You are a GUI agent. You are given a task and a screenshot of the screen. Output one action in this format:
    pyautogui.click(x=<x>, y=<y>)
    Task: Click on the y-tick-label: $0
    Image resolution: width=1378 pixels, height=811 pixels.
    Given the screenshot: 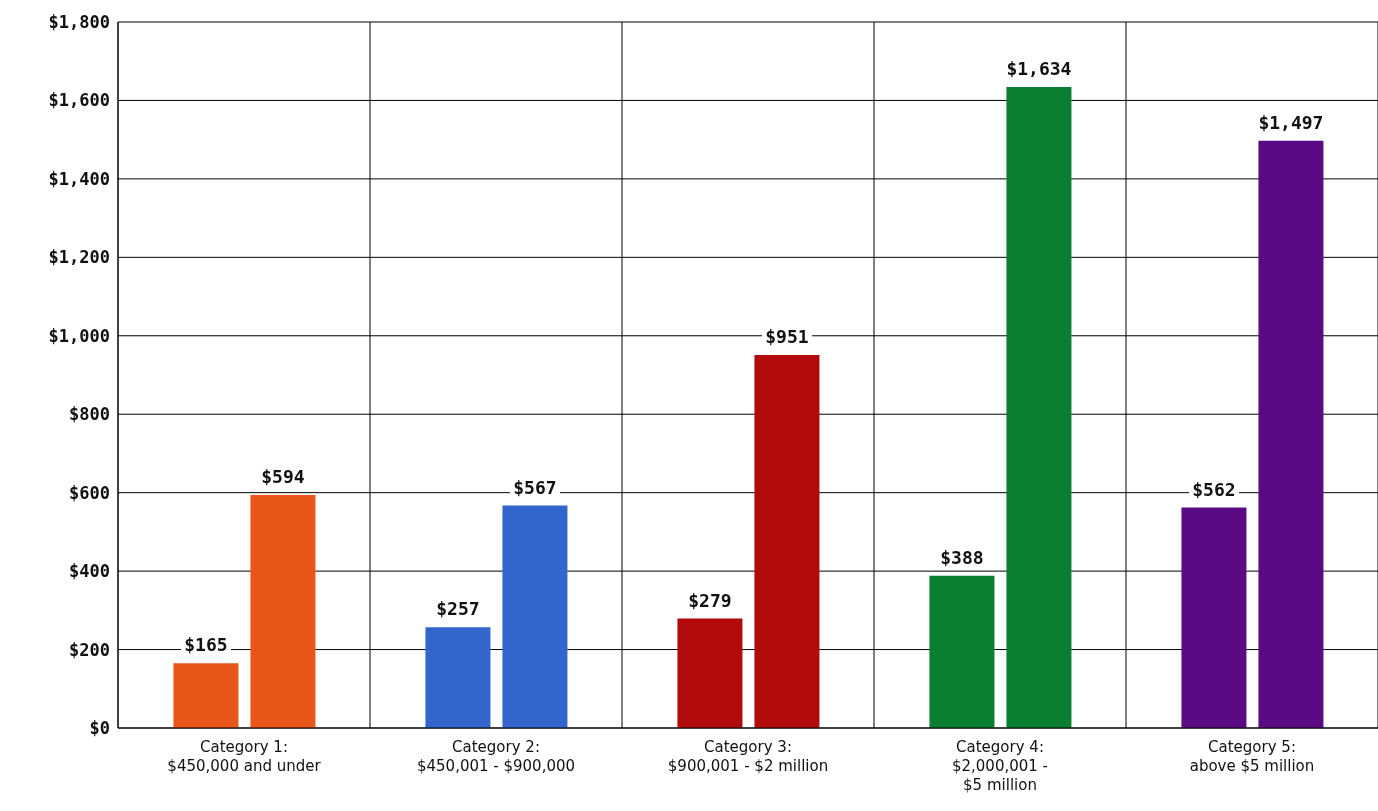 What is the action you would take?
    pyautogui.click(x=99, y=728)
    